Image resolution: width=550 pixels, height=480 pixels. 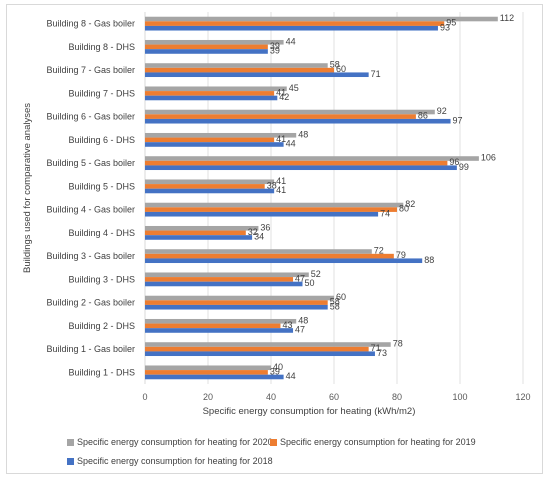 I want to click on x-tick-label: 80, so click(x=397, y=397).